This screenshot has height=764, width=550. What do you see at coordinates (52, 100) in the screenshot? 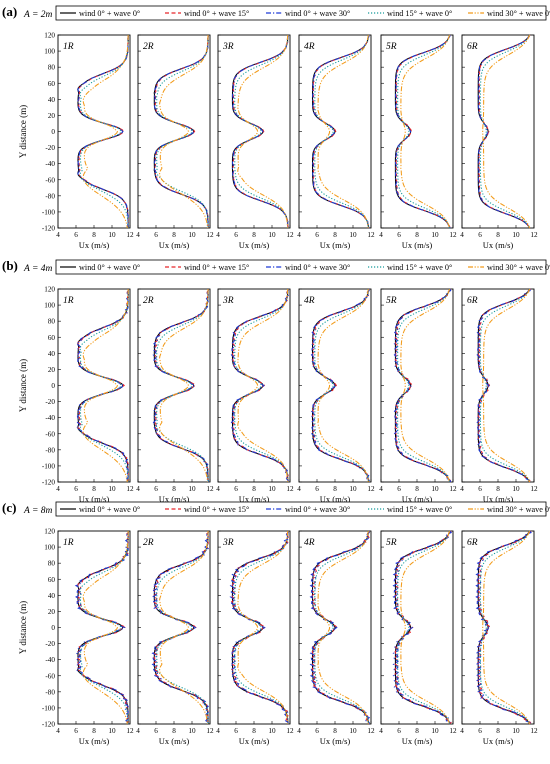
I see `y-tick-label: 40` at bounding box center [52, 100].